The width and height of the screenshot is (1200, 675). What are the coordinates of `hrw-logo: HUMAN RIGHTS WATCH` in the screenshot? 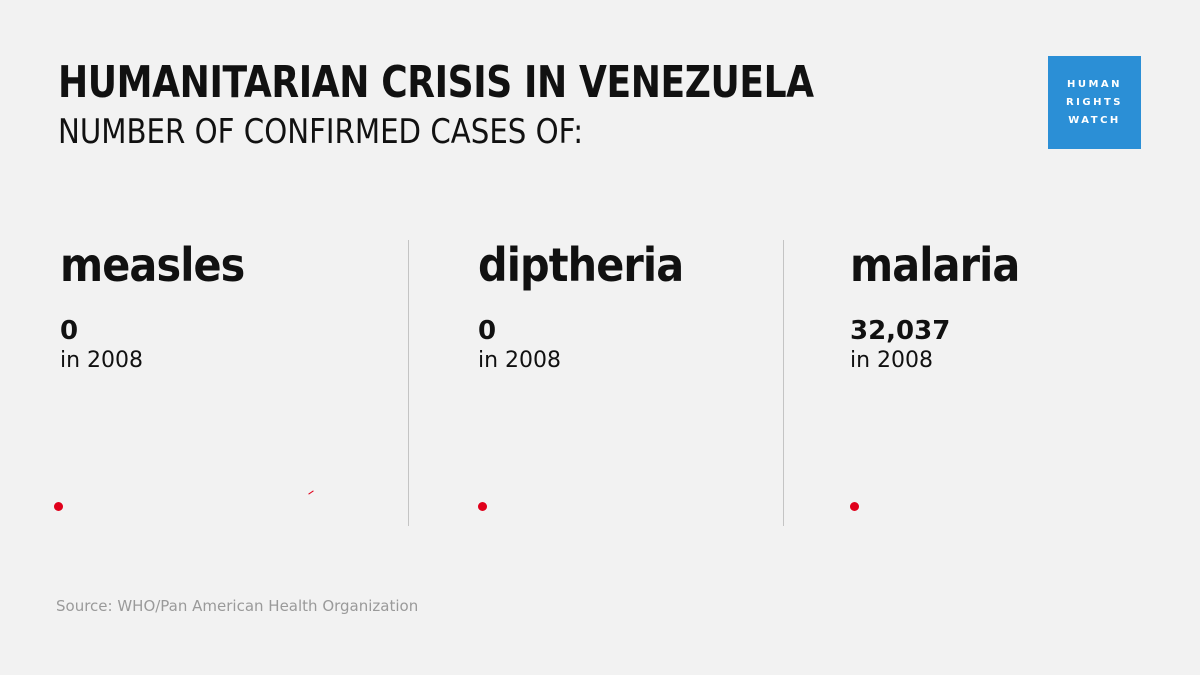 It's located at (1094, 102).